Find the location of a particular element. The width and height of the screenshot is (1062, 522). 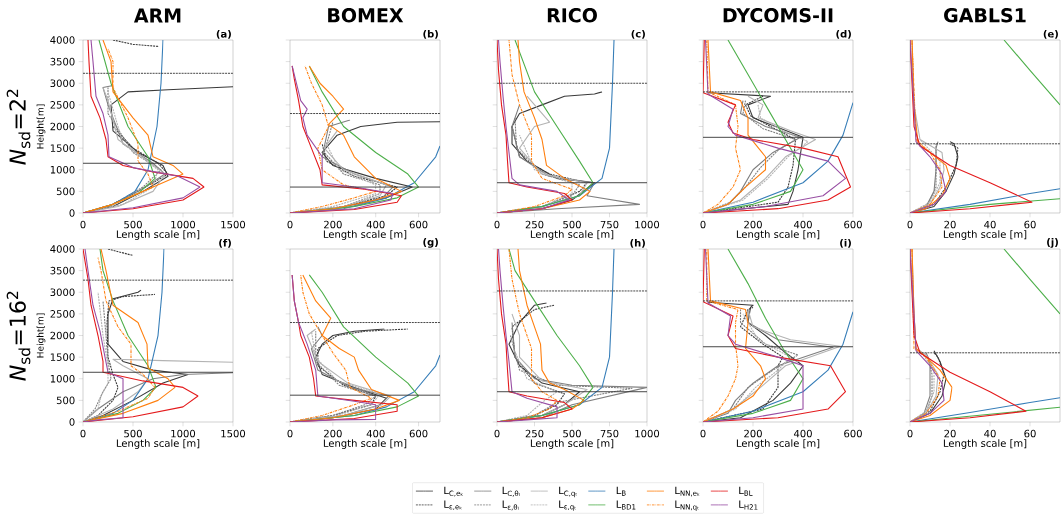

legend-label: L$_{ε,eₖ}$ is located at coordinates (453, 505).